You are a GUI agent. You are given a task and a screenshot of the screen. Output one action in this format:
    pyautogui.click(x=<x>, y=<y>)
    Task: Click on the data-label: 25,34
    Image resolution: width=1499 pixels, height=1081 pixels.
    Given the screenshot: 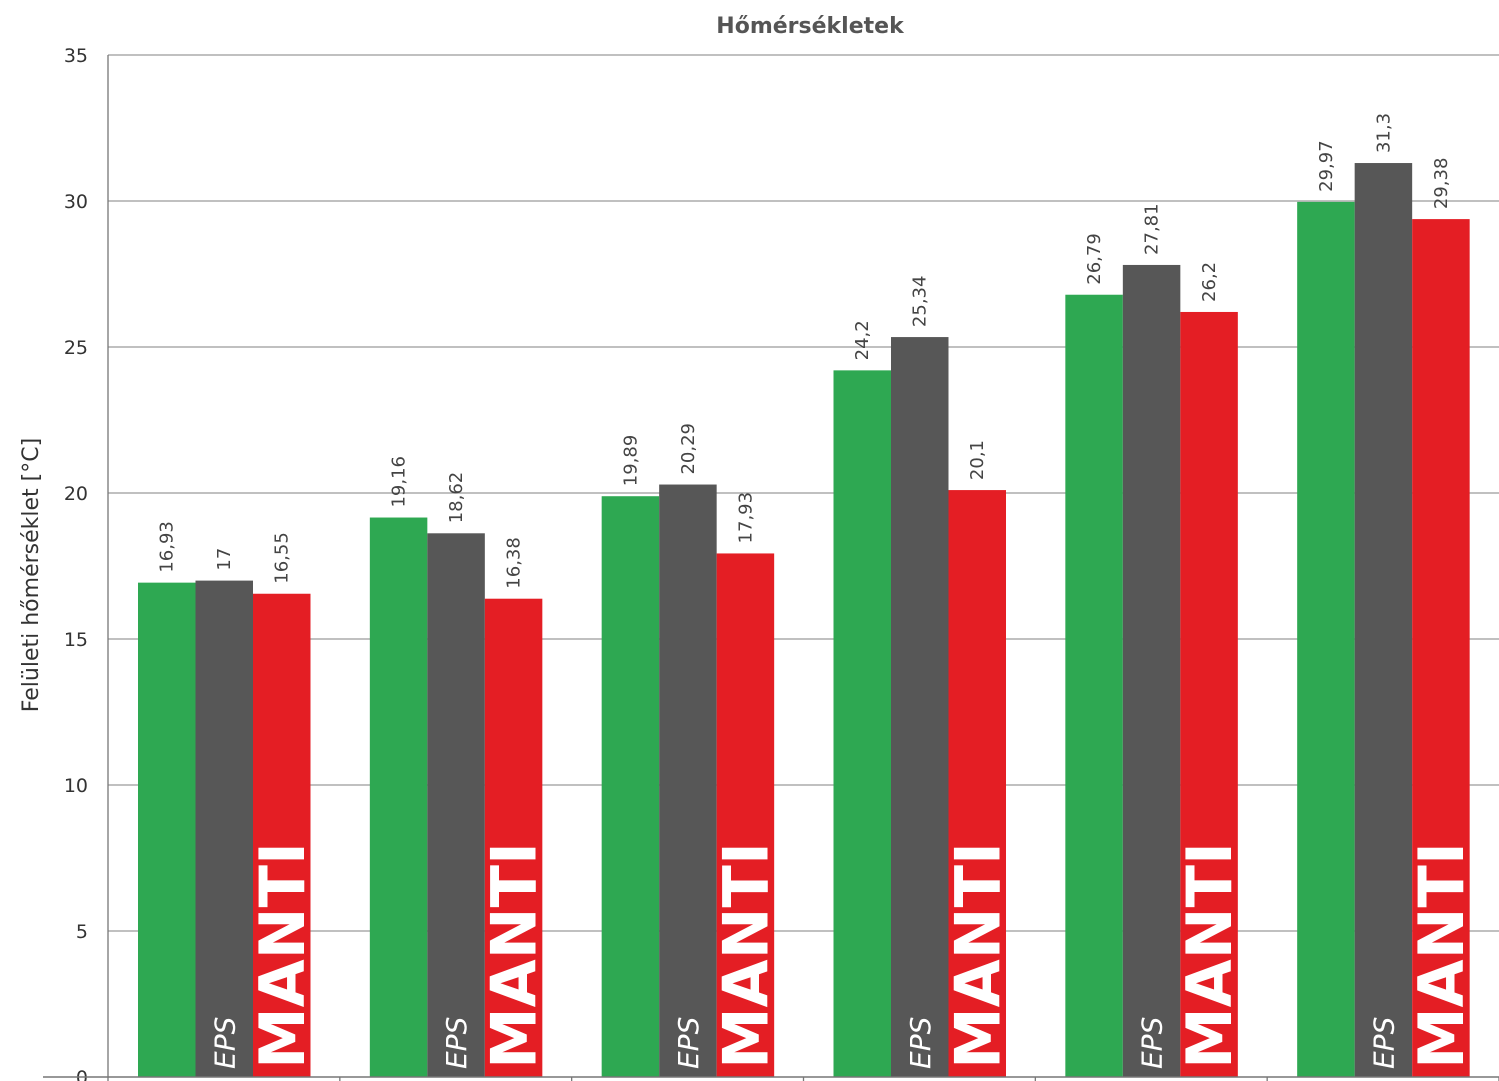 What is the action you would take?
    pyautogui.click(x=920, y=302)
    